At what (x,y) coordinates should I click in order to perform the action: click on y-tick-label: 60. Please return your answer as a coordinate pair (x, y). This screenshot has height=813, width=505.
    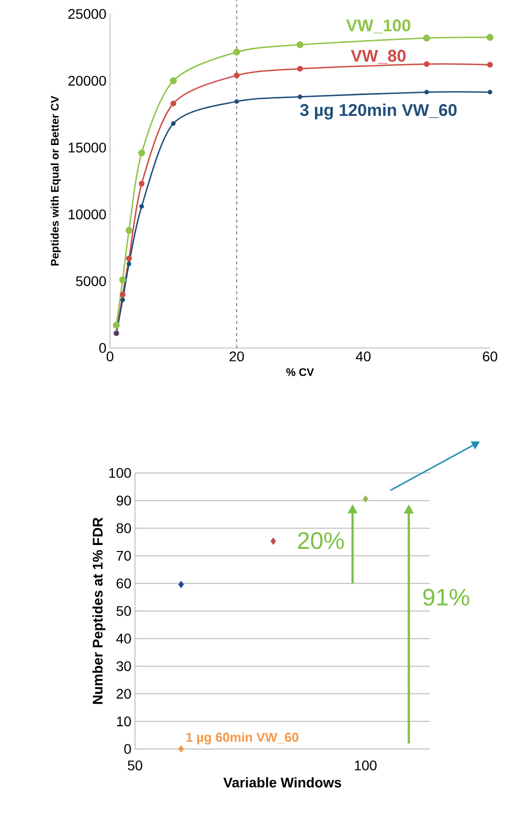
    Looking at the image, I should click on (123, 583).